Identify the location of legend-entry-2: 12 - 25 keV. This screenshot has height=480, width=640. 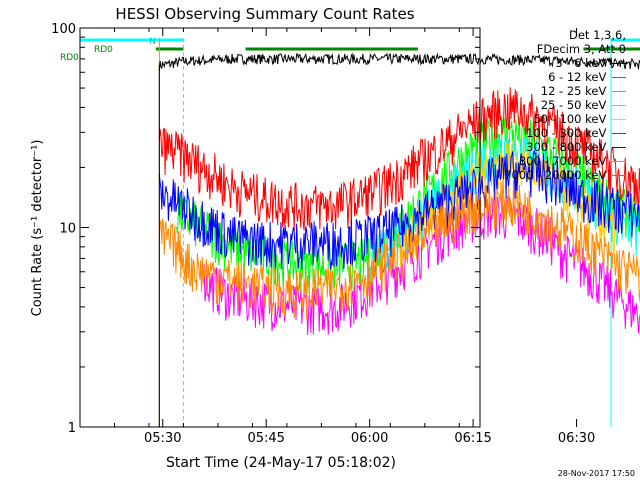
(583, 91).